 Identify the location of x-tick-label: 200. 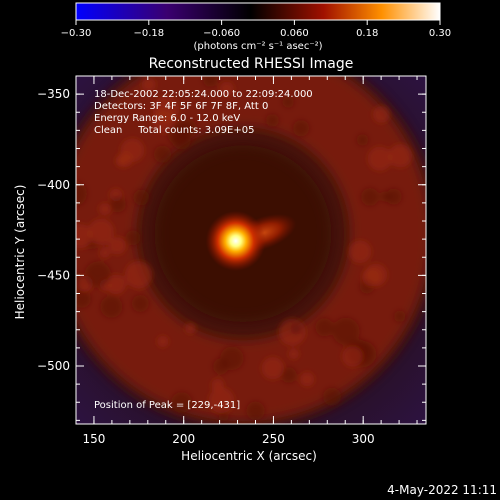
(183, 439).